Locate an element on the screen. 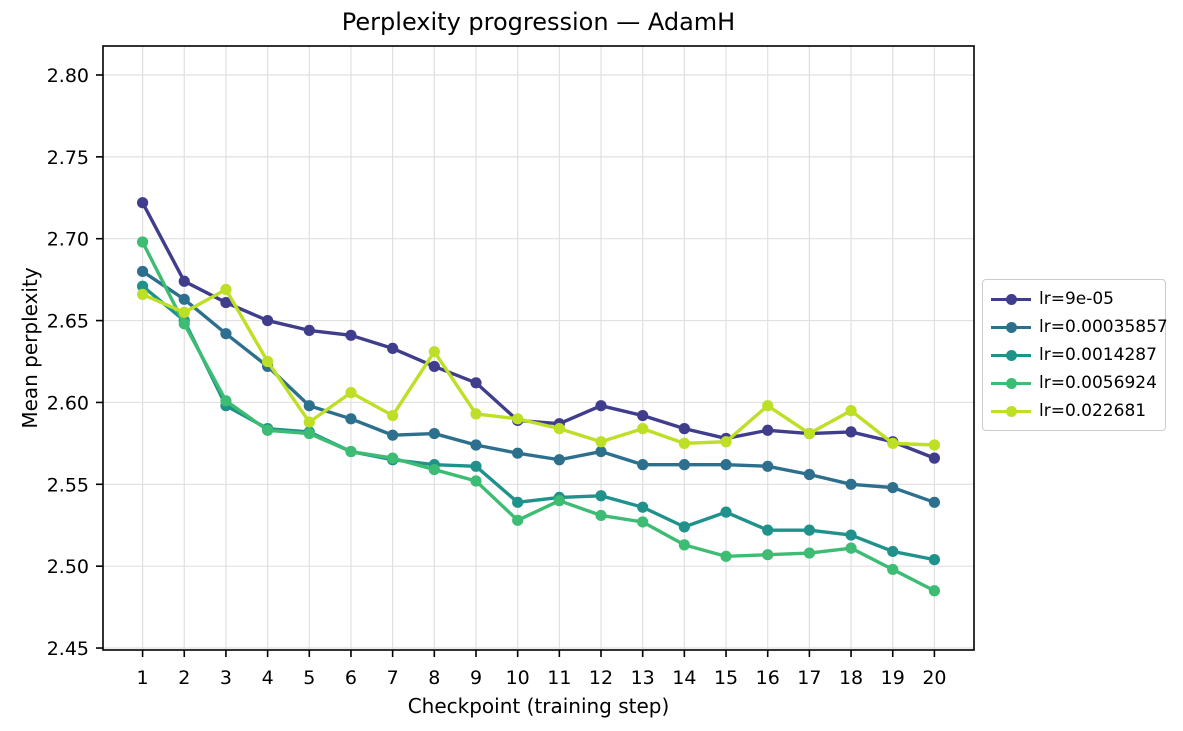 Image resolution: width=1183 pixels, height=731 pixels. y-axis-label: Mean perplexity is located at coordinates (30, 348).